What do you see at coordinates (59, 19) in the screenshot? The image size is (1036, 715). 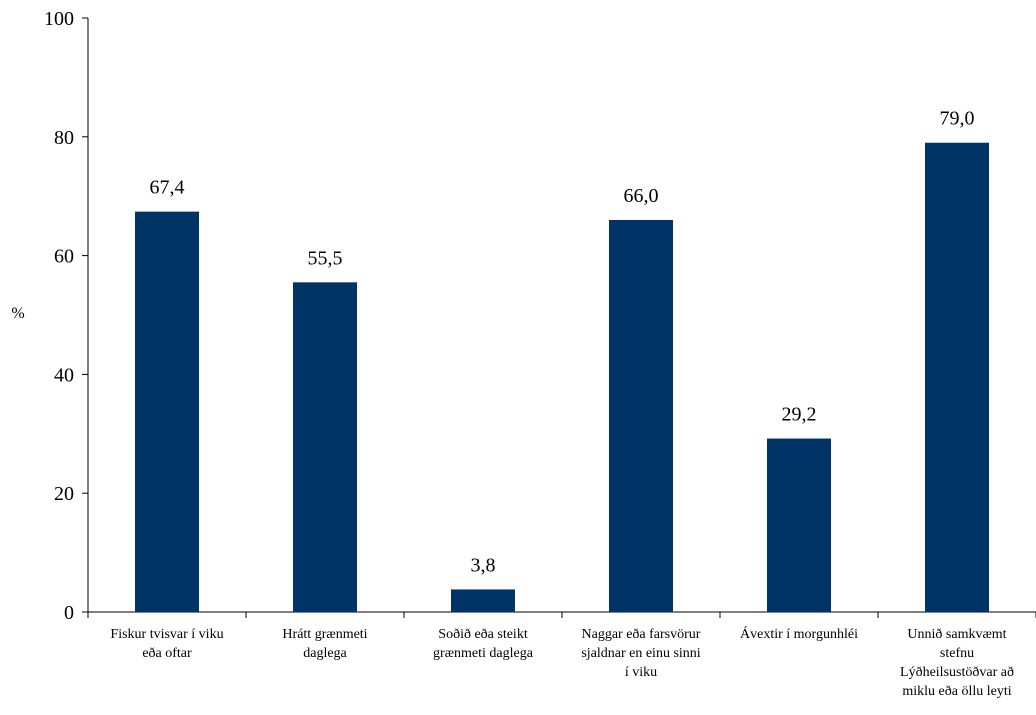 I see `y-tick-label: 100` at bounding box center [59, 19].